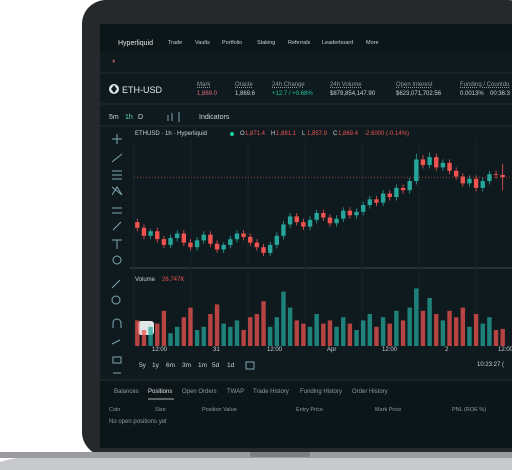 Image resolution: width=512 pixels, height=470 pixels. I want to click on legend-title: ETHUSD · 1h · Hyperliquid, so click(171, 134).